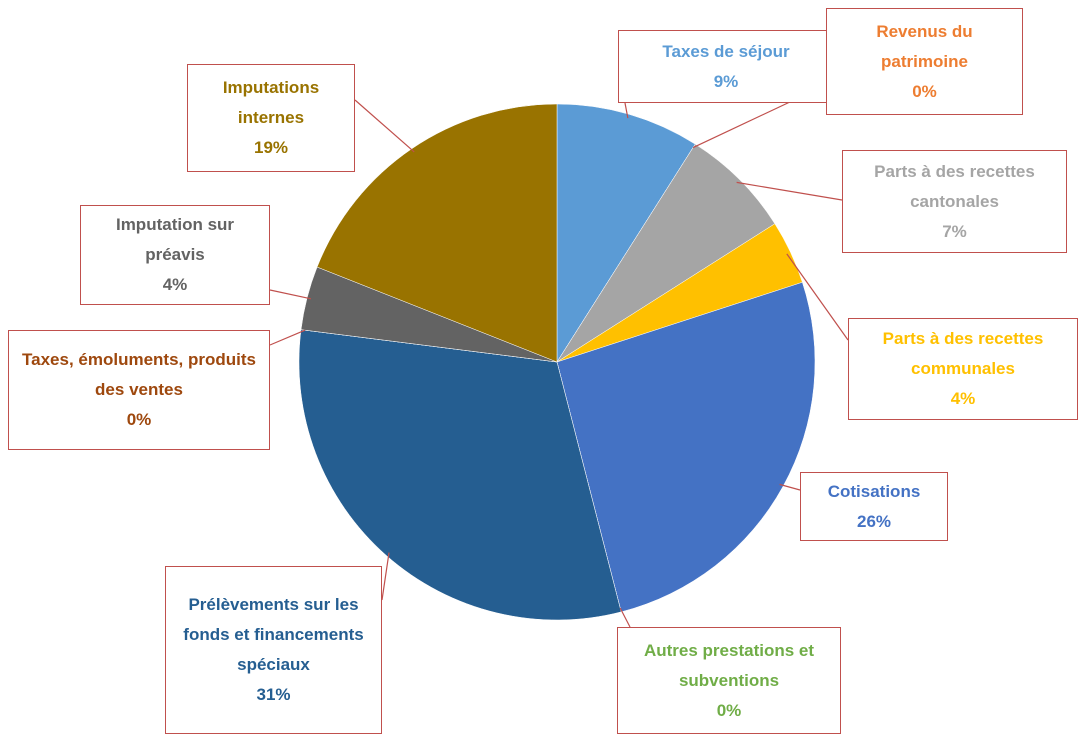  Describe the element at coordinates (874, 506) in the screenshot. I see `data-label: Cotisations 26%` at that location.